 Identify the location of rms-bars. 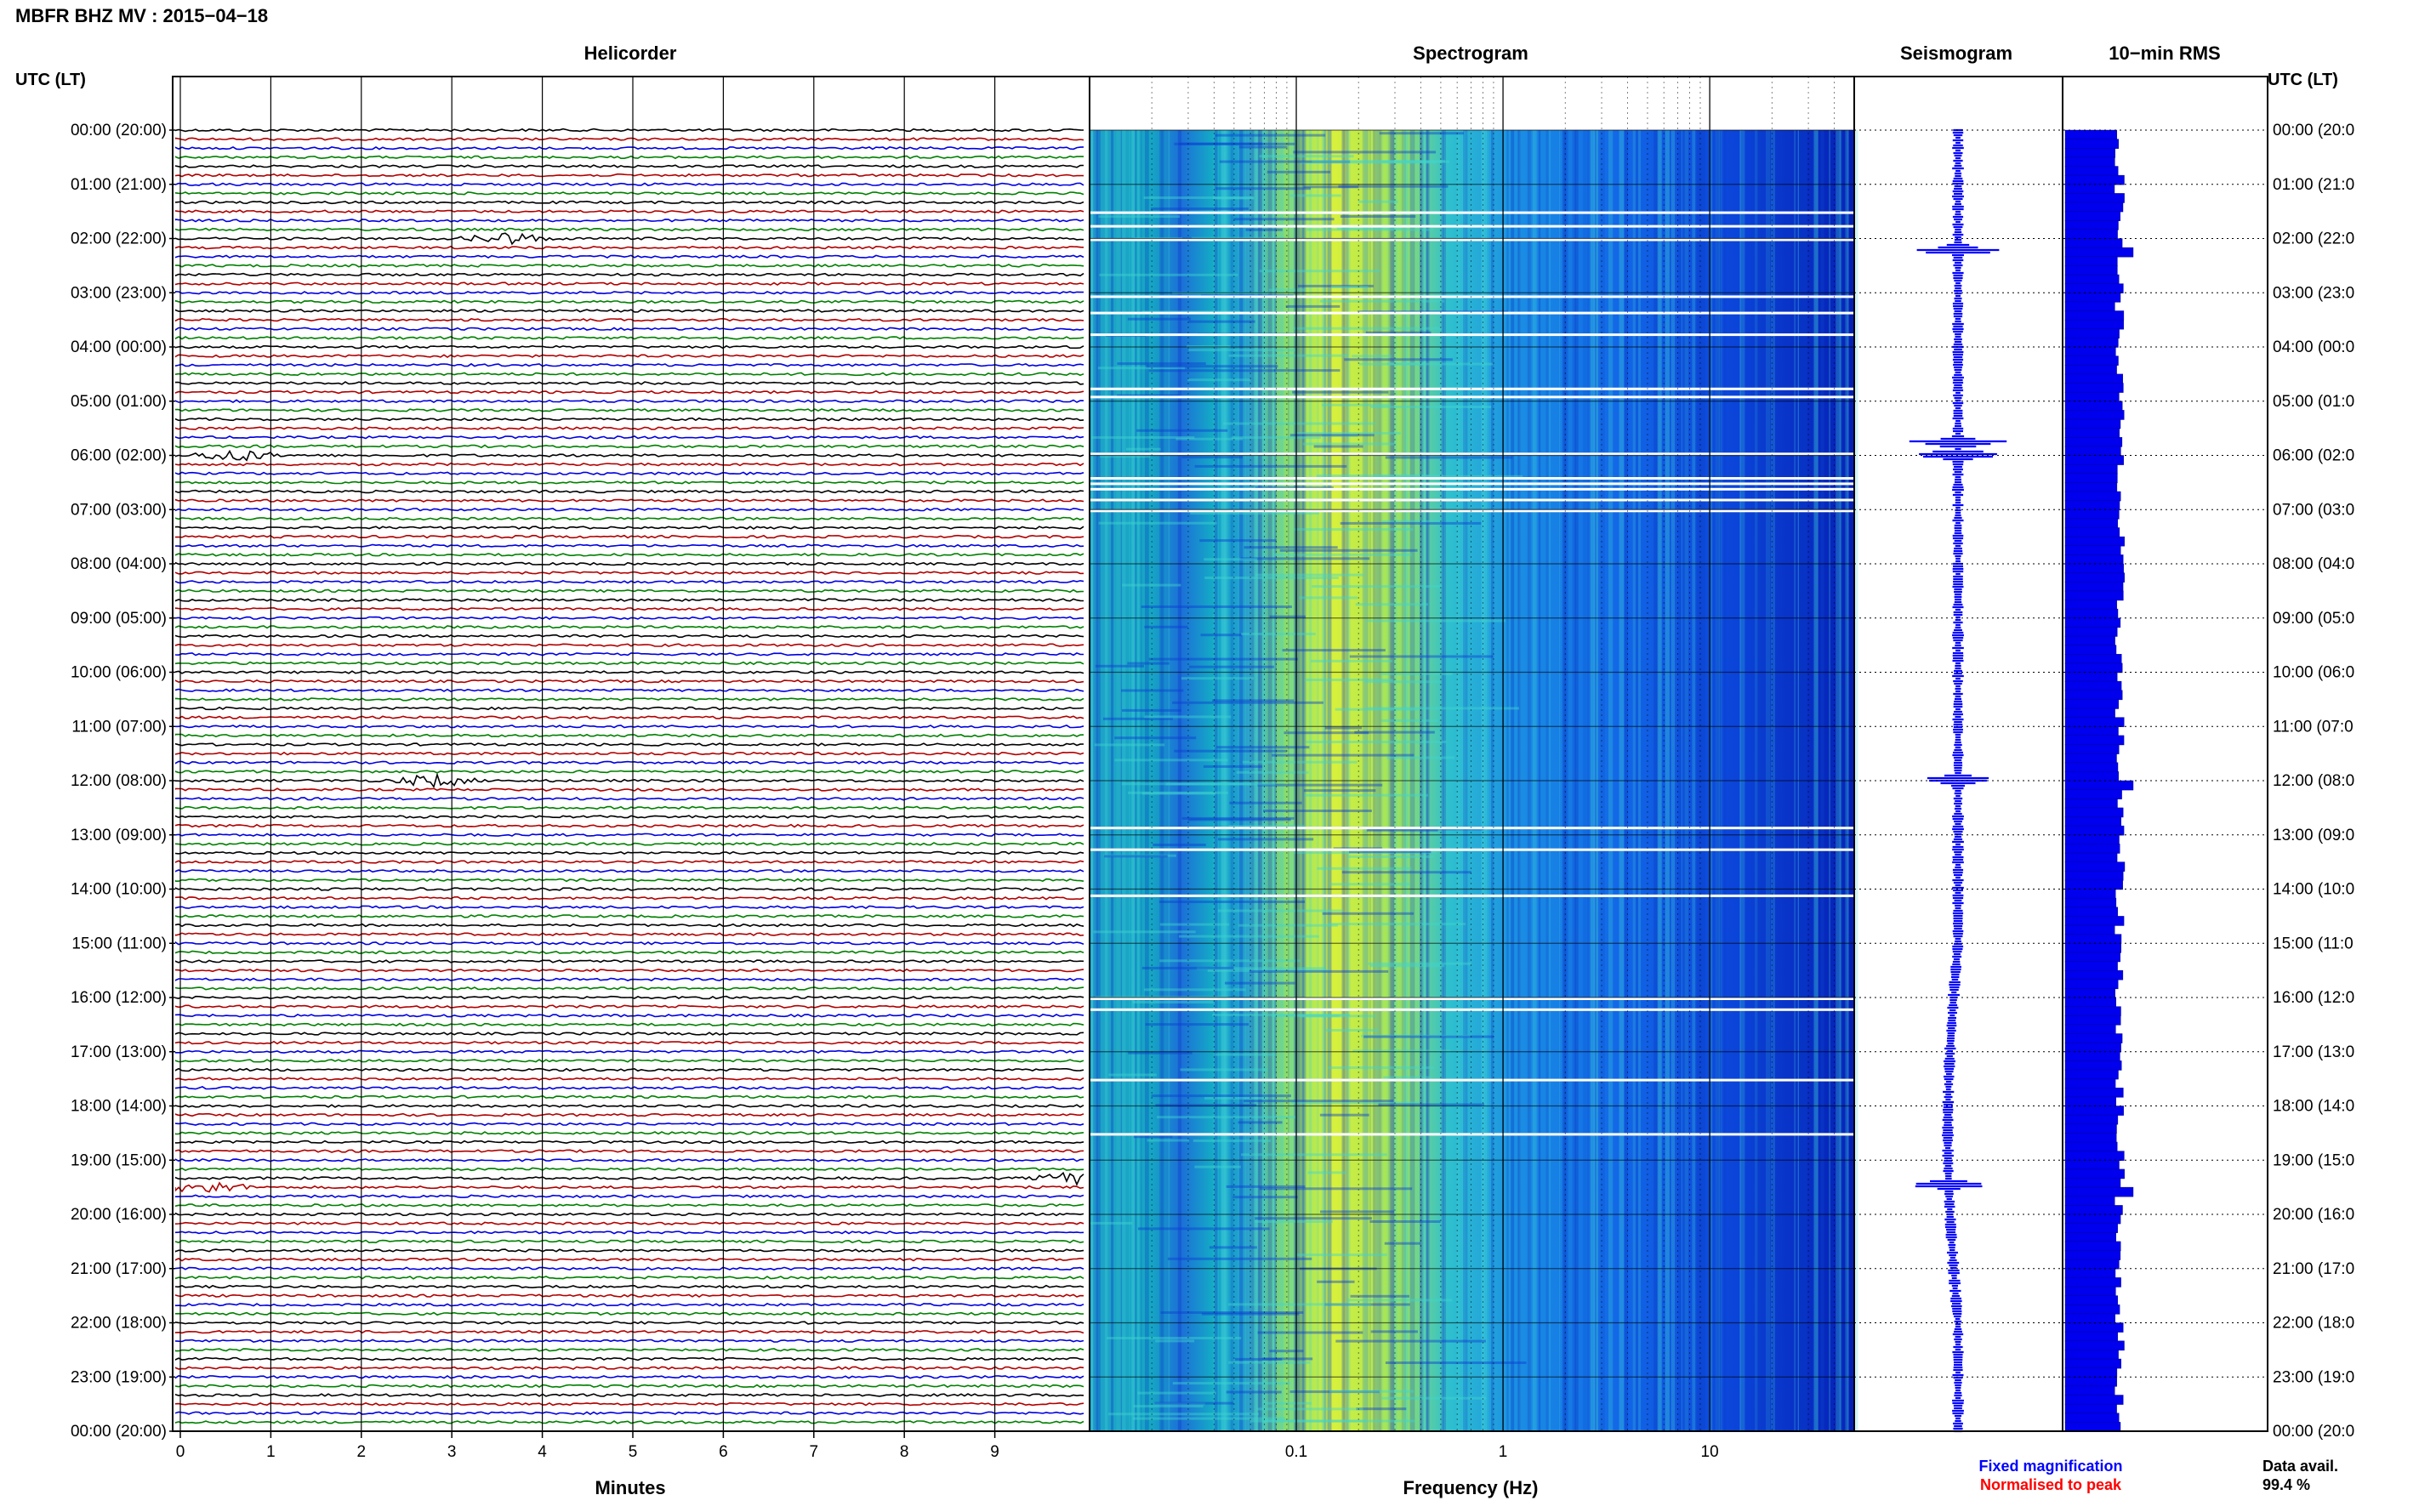
(2099, 780).